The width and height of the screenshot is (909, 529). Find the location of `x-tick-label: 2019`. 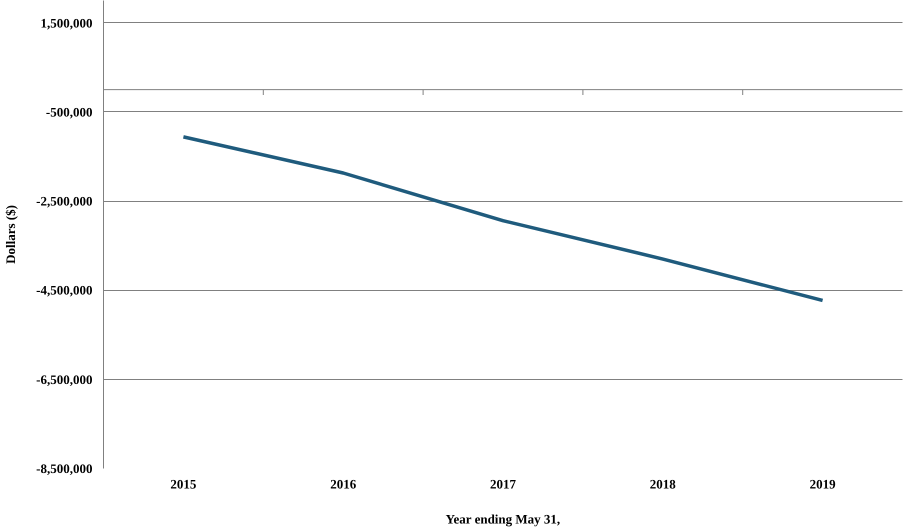

x-tick-label: 2019 is located at coordinates (823, 484).